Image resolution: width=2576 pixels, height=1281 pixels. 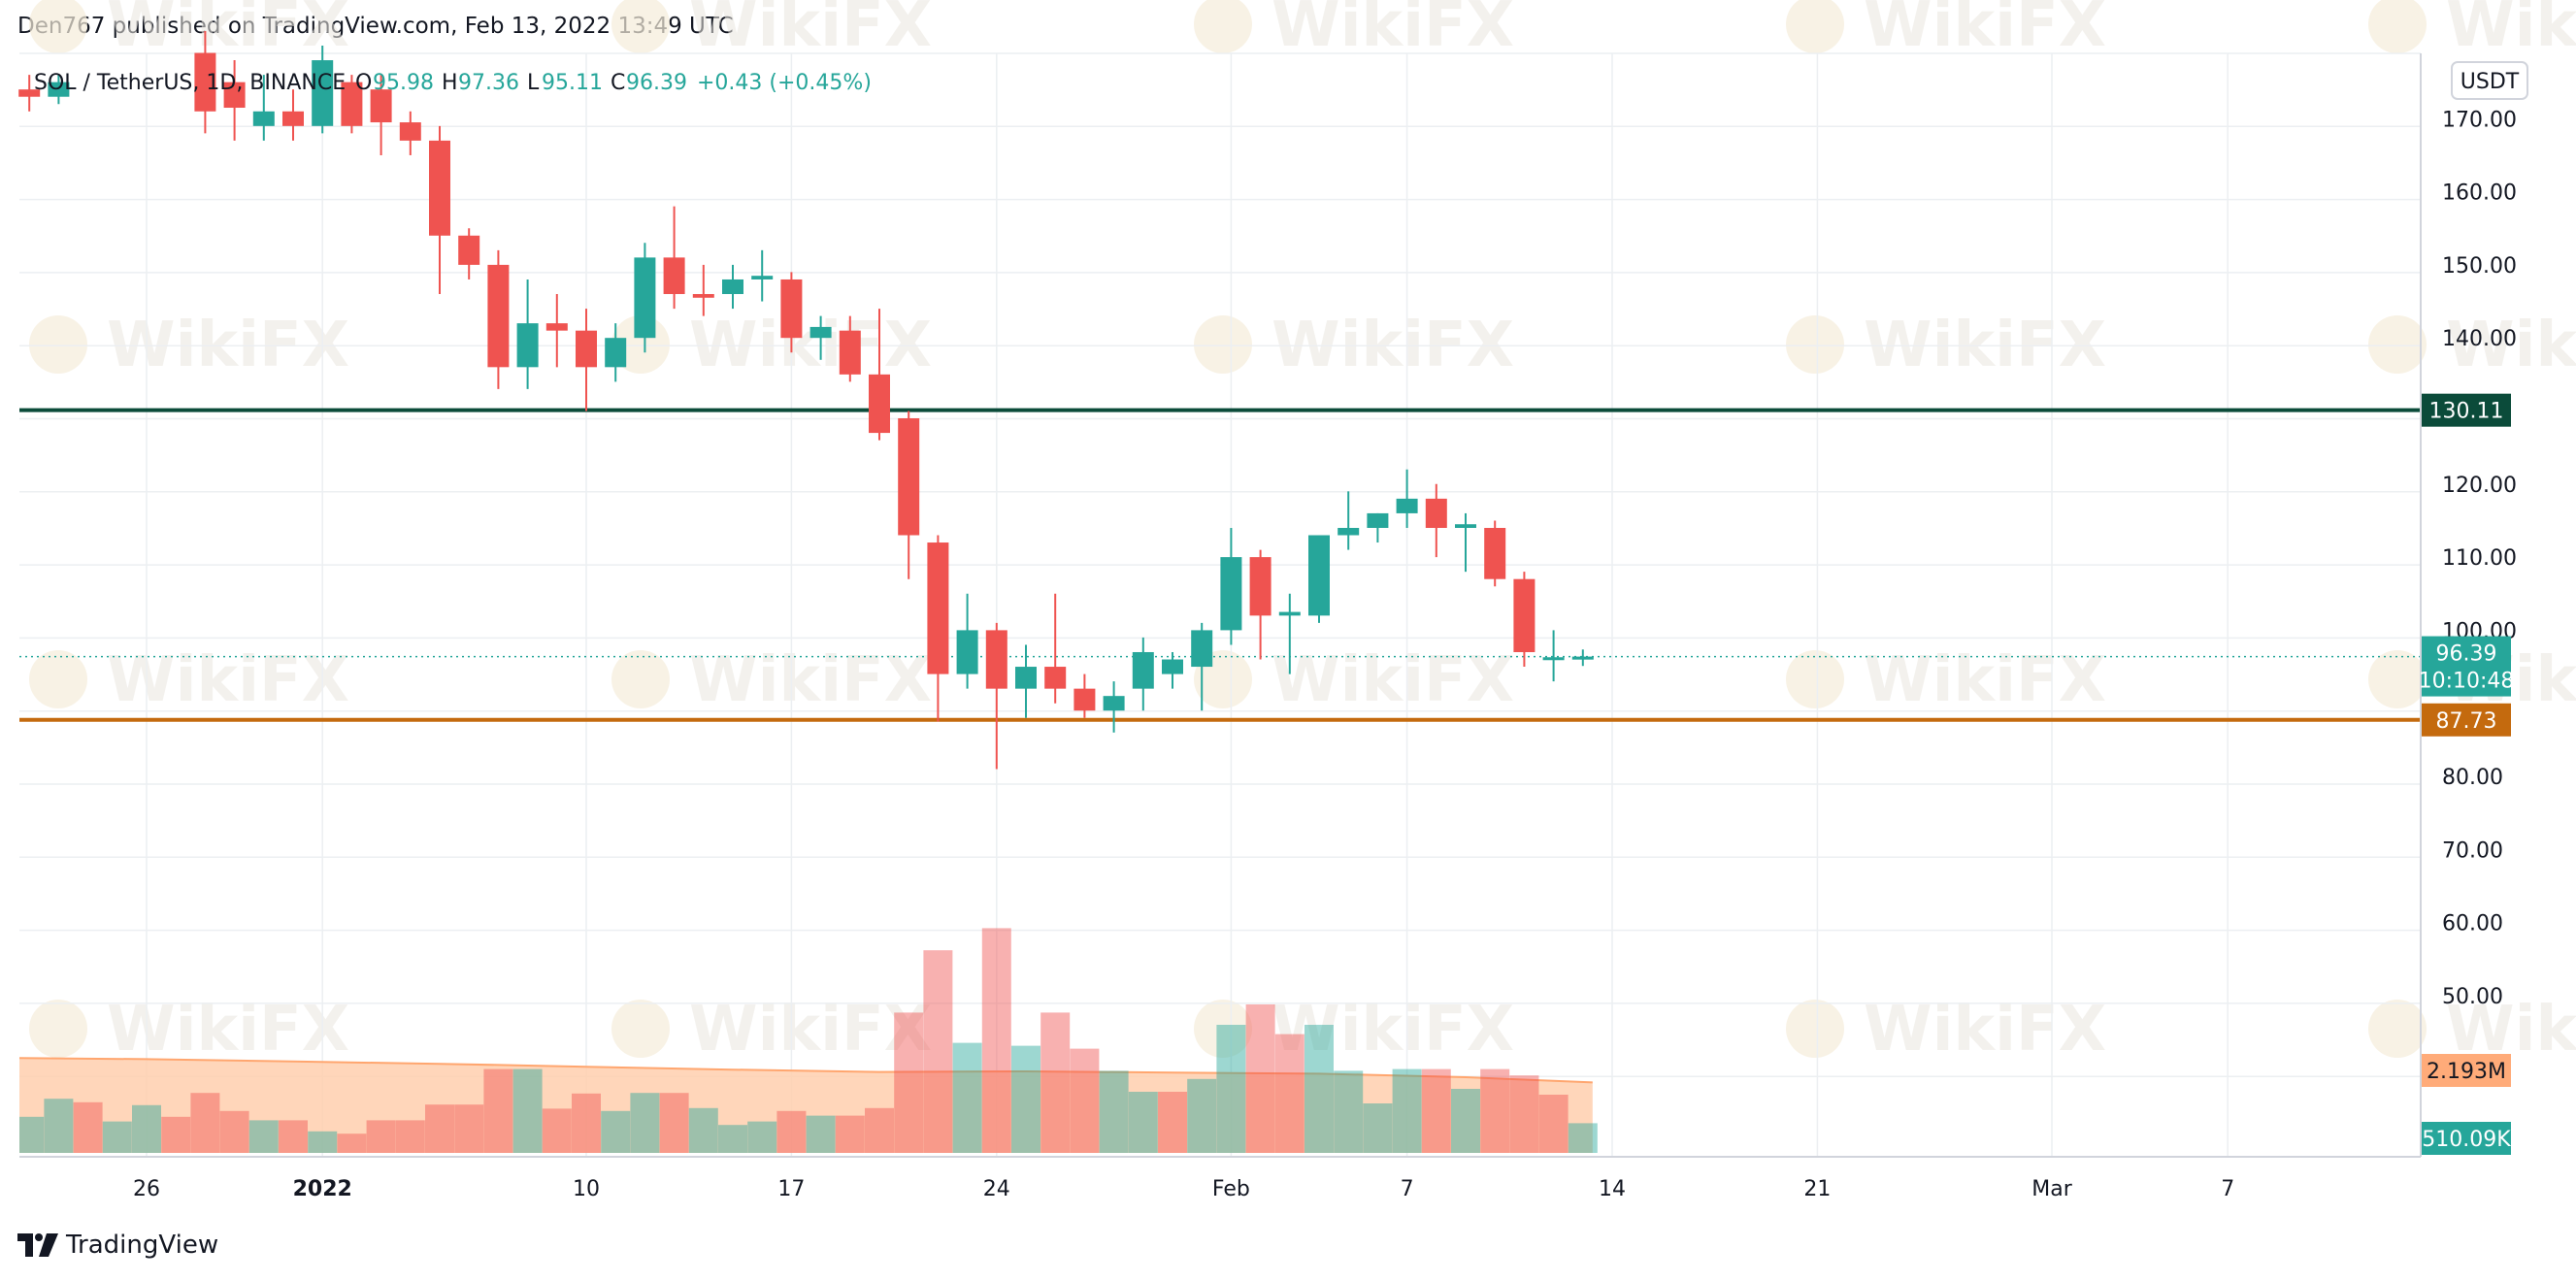 I want to click on volume-badge: 510.09K, so click(x=2466, y=1138).